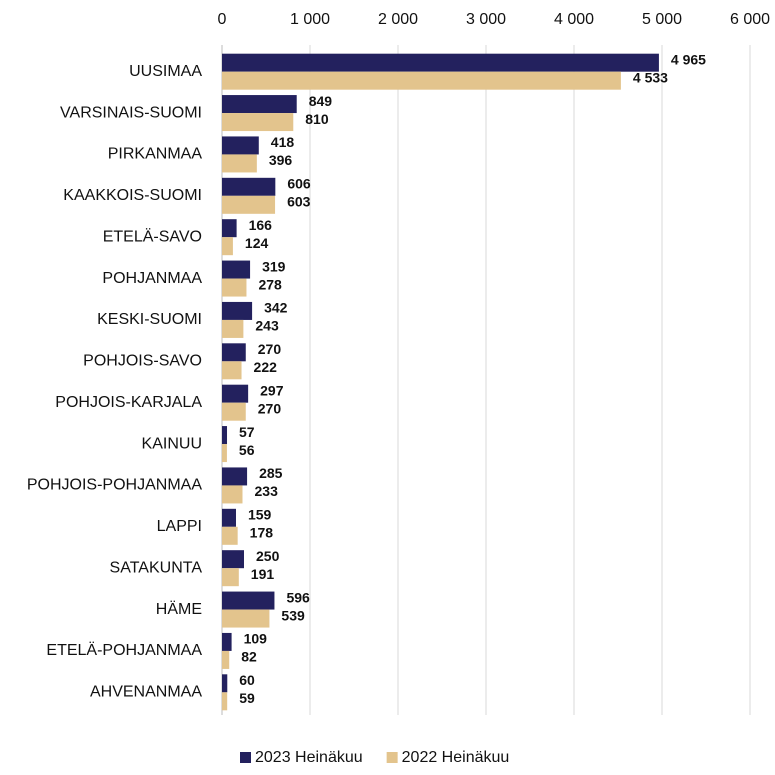 This screenshot has height=775, width=775. Describe the element at coordinates (131, 112) in the screenshot. I see `y-tick-label: VARSINAIS-SUOMI` at that location.